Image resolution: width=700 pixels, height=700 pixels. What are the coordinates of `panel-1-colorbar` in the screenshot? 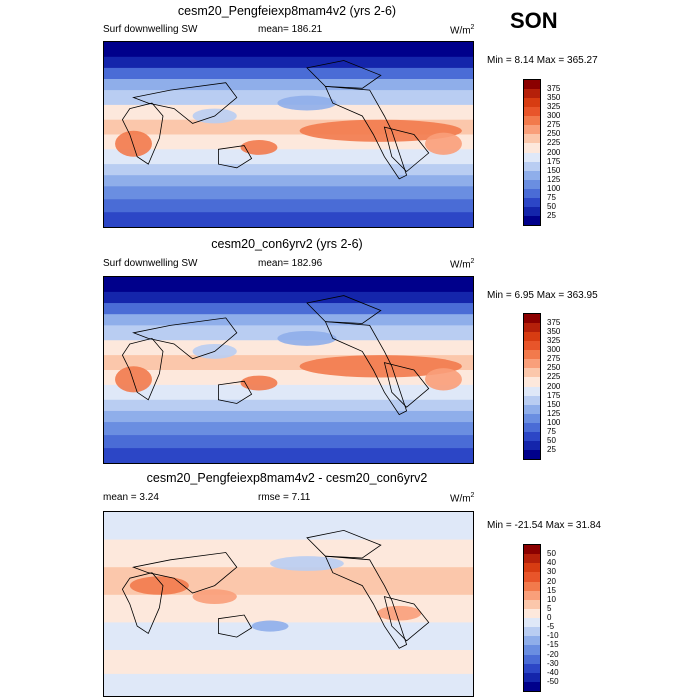 It's located at (532, 152).